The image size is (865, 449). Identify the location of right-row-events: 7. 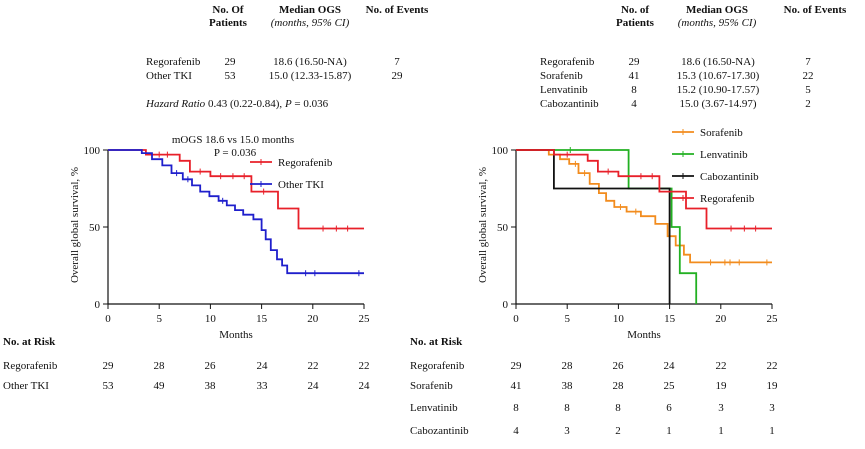
(808, 62).